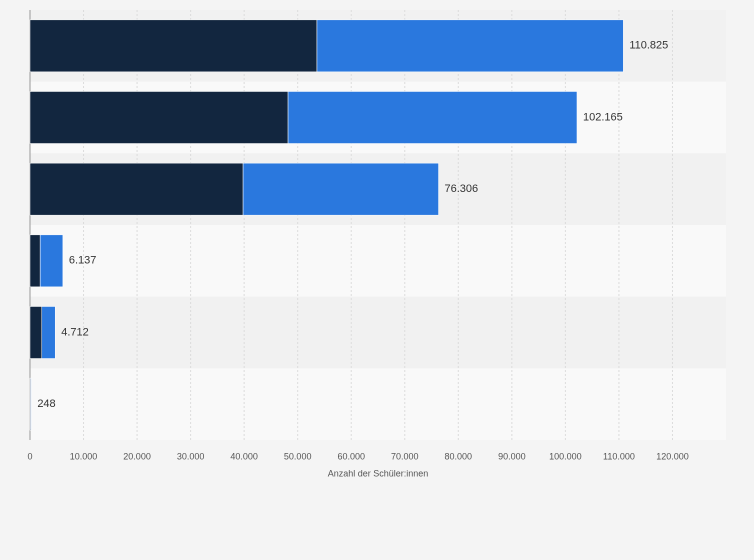 Image resolution: width=754 pixels, height=560 pixels. What do you see at coordinates (46, 404) in the screenshot?
I see `total-label: 248` at bounding box center [46, 404].